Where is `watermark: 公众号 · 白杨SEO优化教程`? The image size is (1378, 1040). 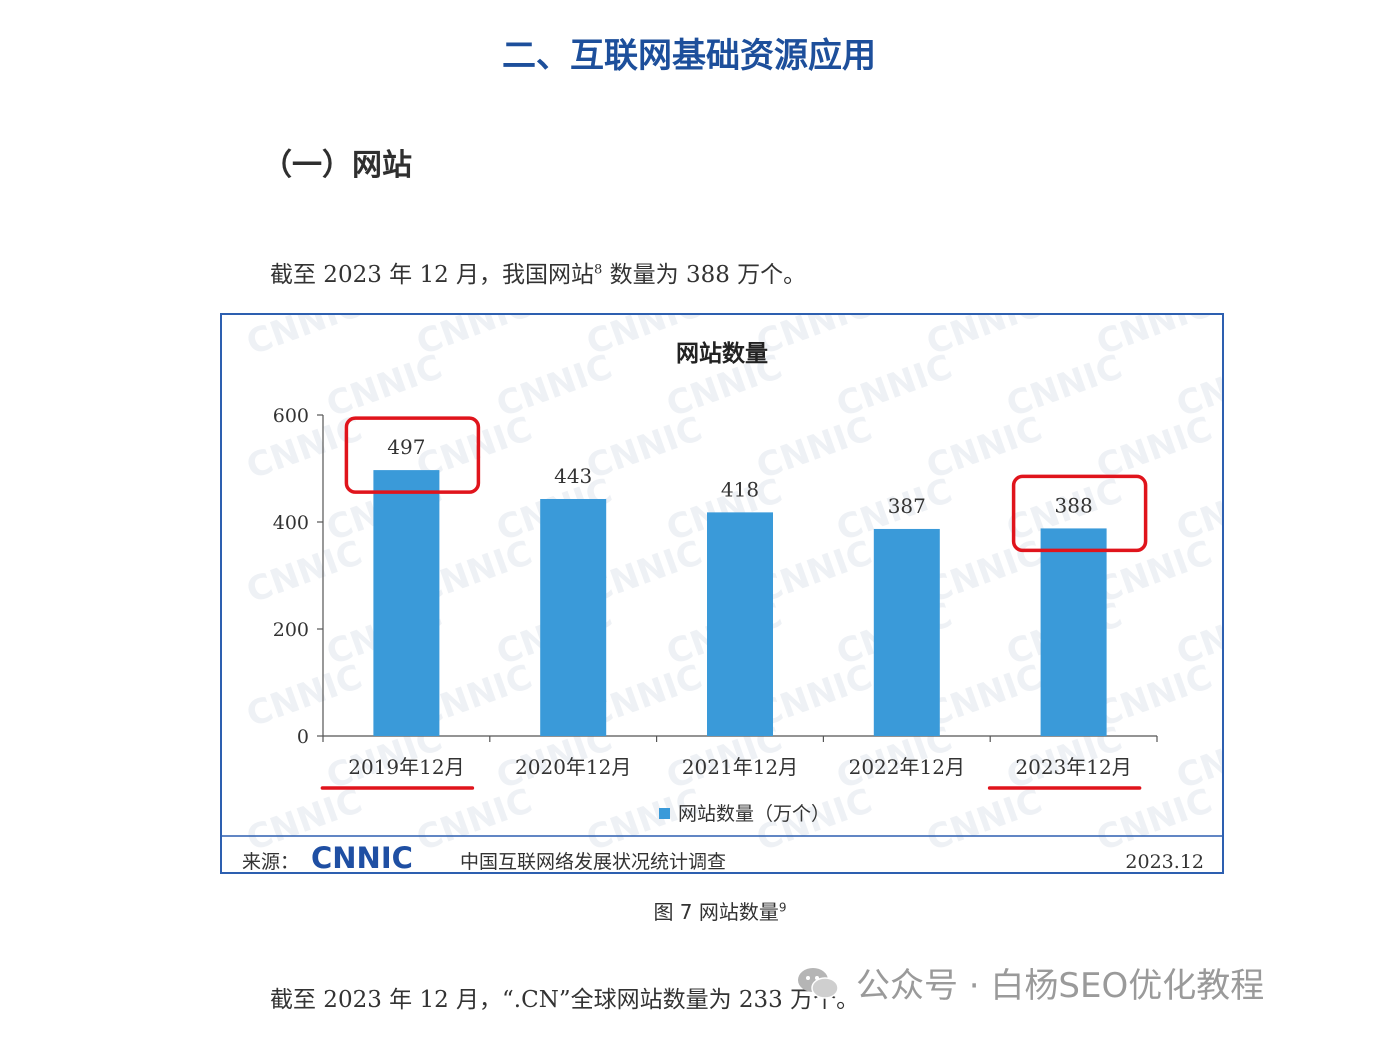
watermark: 公众号 · 白杨SEO优化教程 is located at coordinates (1030, 982).